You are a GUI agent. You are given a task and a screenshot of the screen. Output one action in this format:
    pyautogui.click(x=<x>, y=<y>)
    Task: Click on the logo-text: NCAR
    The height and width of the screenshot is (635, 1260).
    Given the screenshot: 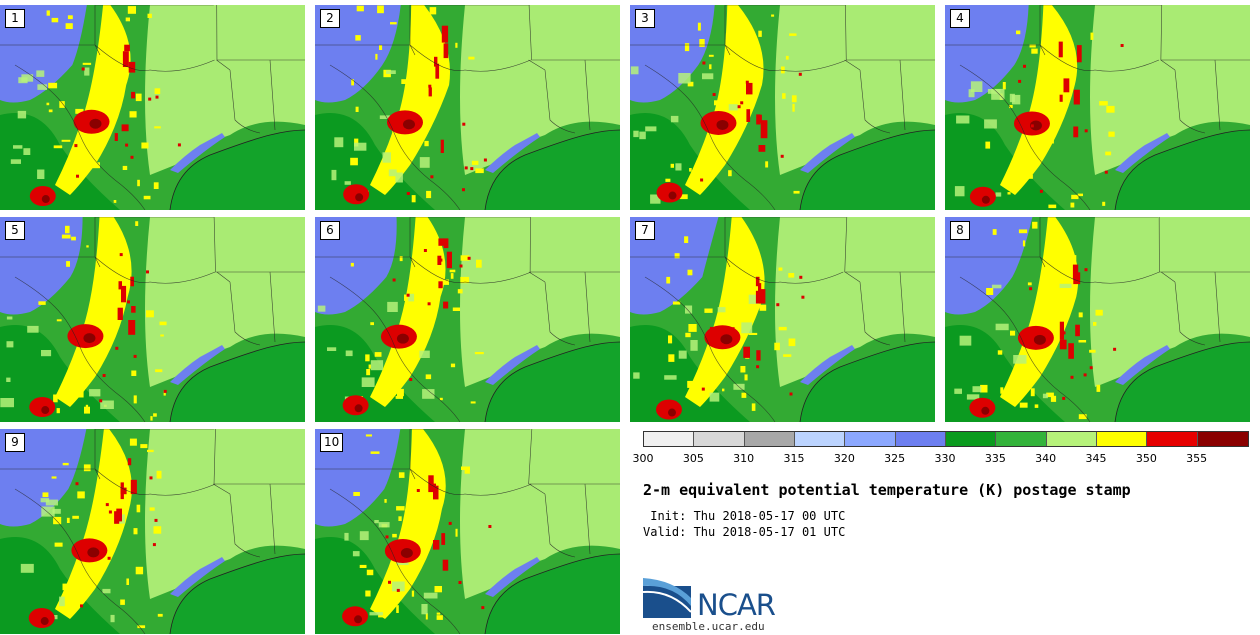 What is the action you would take?
    pyautogui.click(x=736, y=605)
    